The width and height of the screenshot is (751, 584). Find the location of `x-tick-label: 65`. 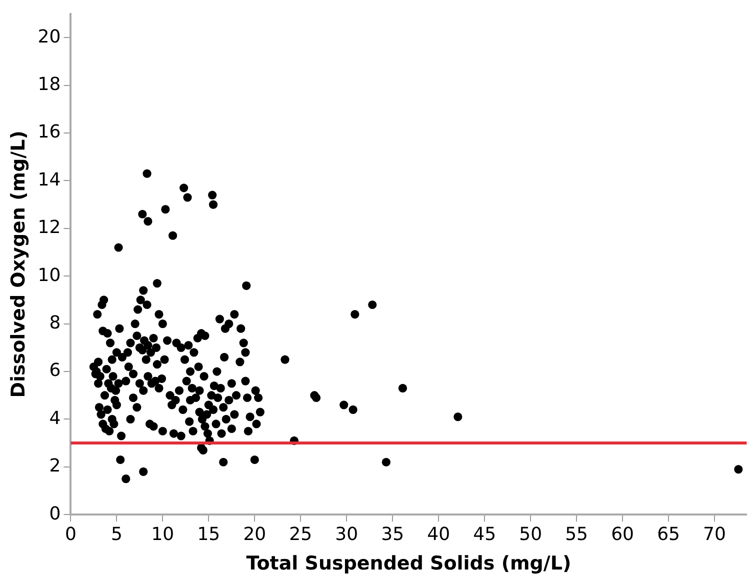

x-tick-label: 65 is located at coordinates (668, 535).